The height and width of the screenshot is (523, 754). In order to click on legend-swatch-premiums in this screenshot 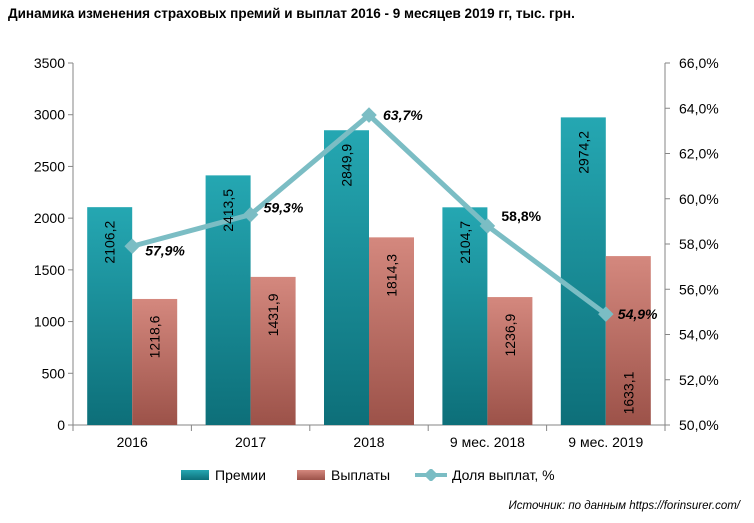, I will do `click(195, 475)`.